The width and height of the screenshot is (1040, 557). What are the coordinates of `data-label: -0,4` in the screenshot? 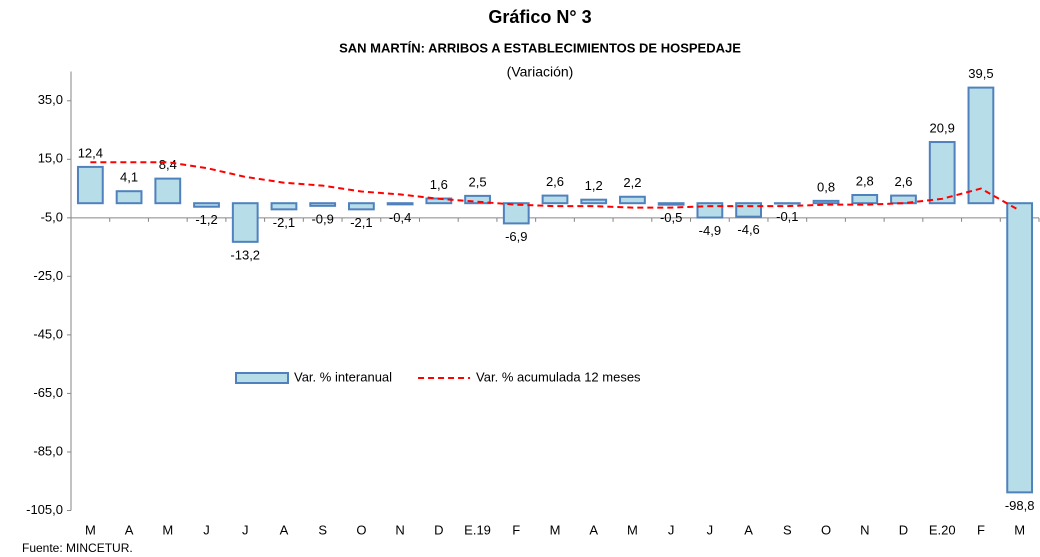 It's located at (400, 217).